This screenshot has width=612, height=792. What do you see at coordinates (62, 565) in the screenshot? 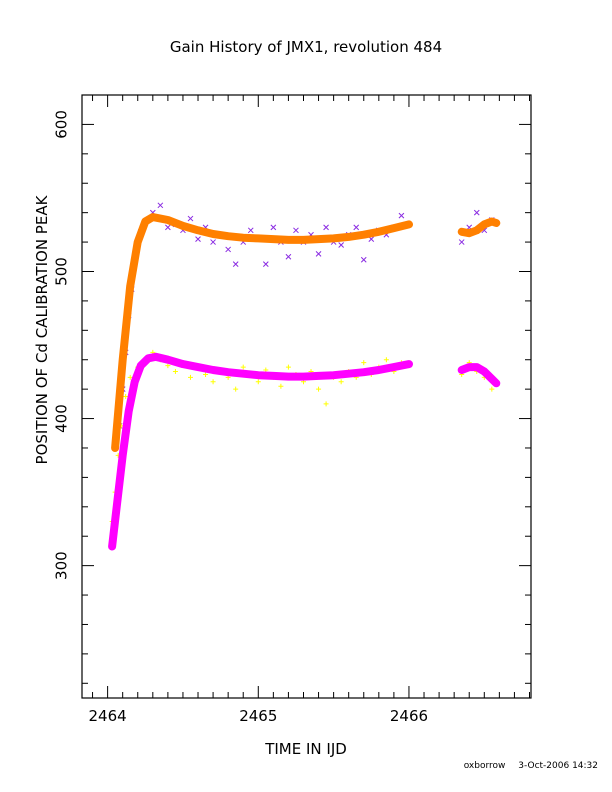
I see `y-tick-label: 300` at bounding box center [62, 565].